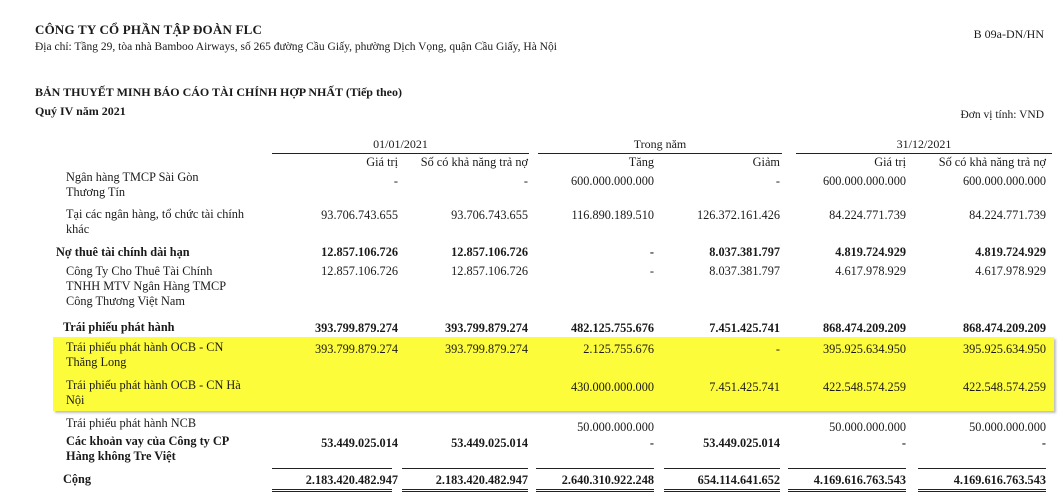 This screenshot has height=498, width=1064. I want to click on cell-closing-value: 868.474.209.209, so click(864, 328).